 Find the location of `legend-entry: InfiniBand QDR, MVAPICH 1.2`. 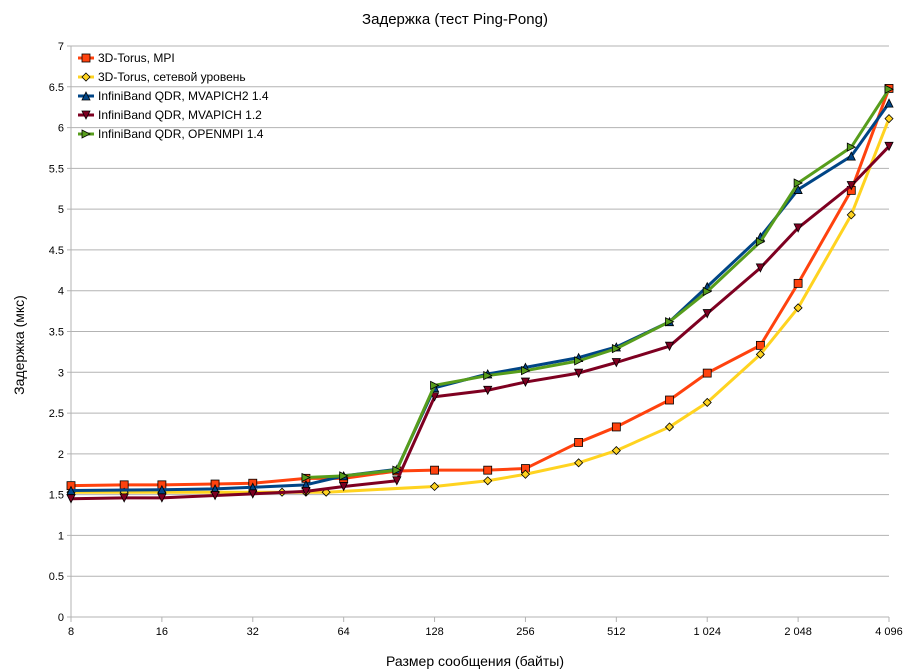

legend-entry: InfiniBand QDR, MVAPICH 1.2 is located at coordinates (170, 115).